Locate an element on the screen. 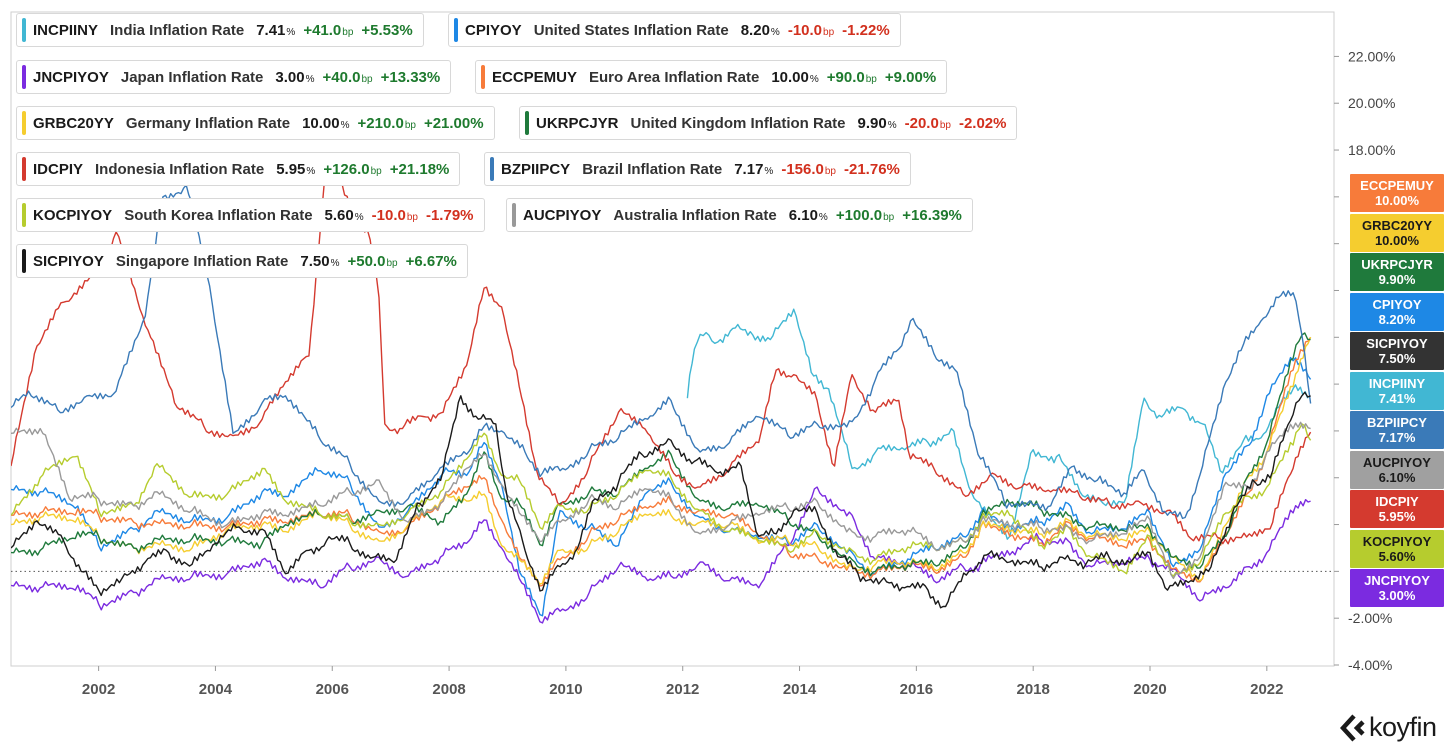 This screenshot has height=752, width=1456. value-tag-jncpiyoy: JNCPIYOY 3.00% is located at coordinates (1397, 588).